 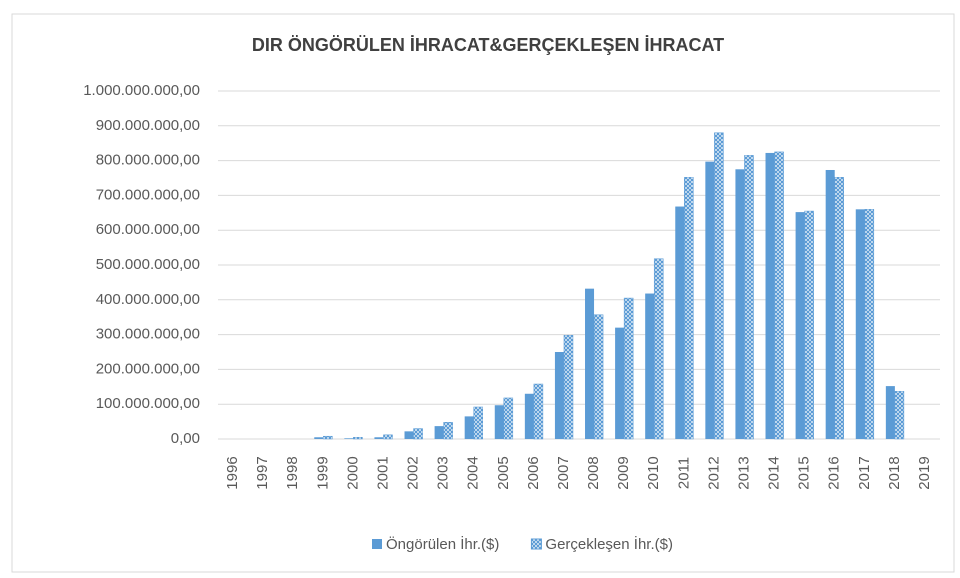 What do you see at coordinates (148, 125) in the screenshot?
I see `y-tick-label: 900.000.000,00` at bounding box center [148, 125].